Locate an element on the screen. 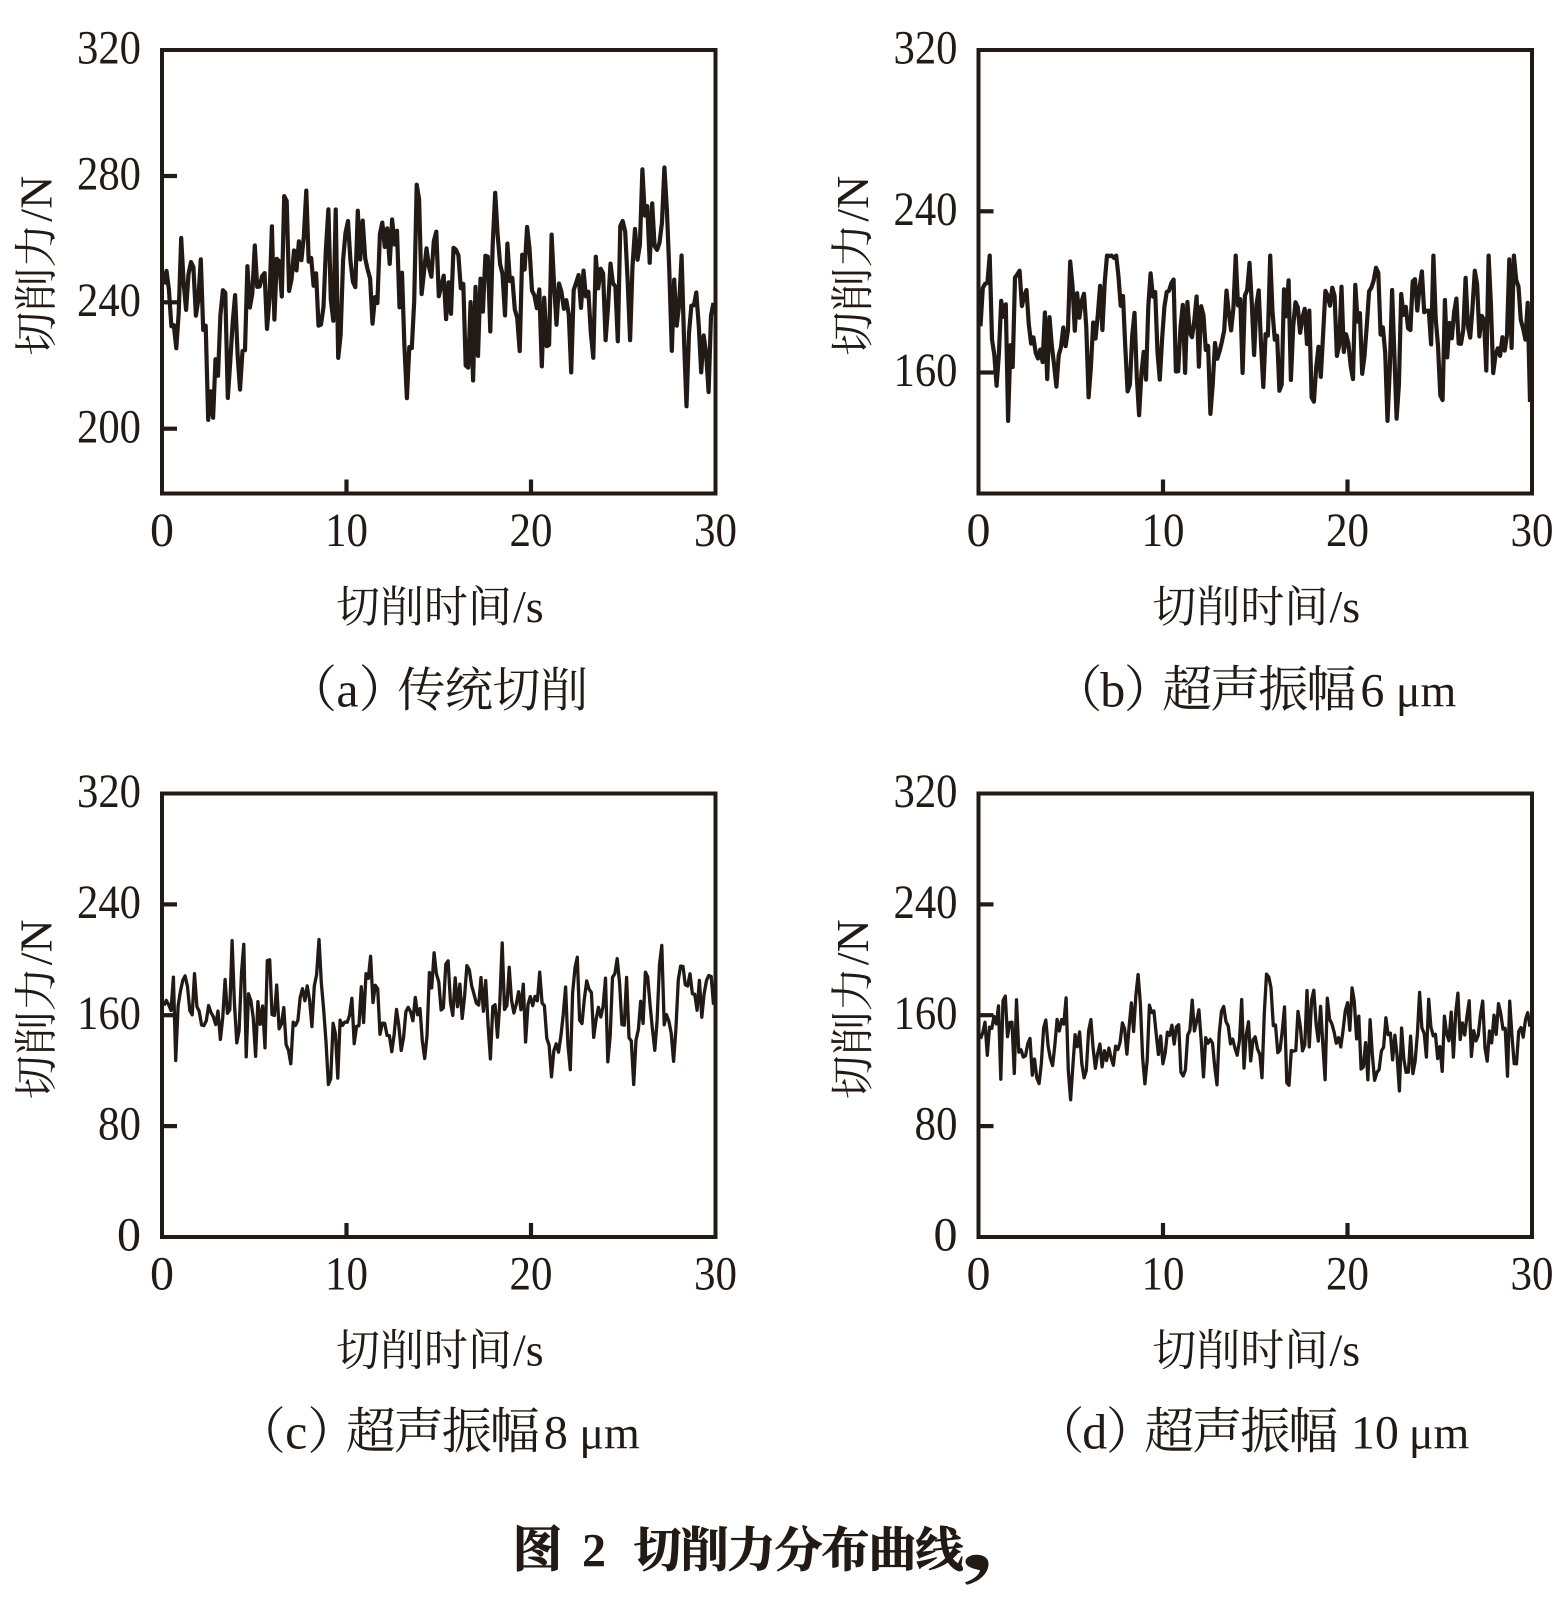  svg-text: 200 is located at coordinates (109, 426).